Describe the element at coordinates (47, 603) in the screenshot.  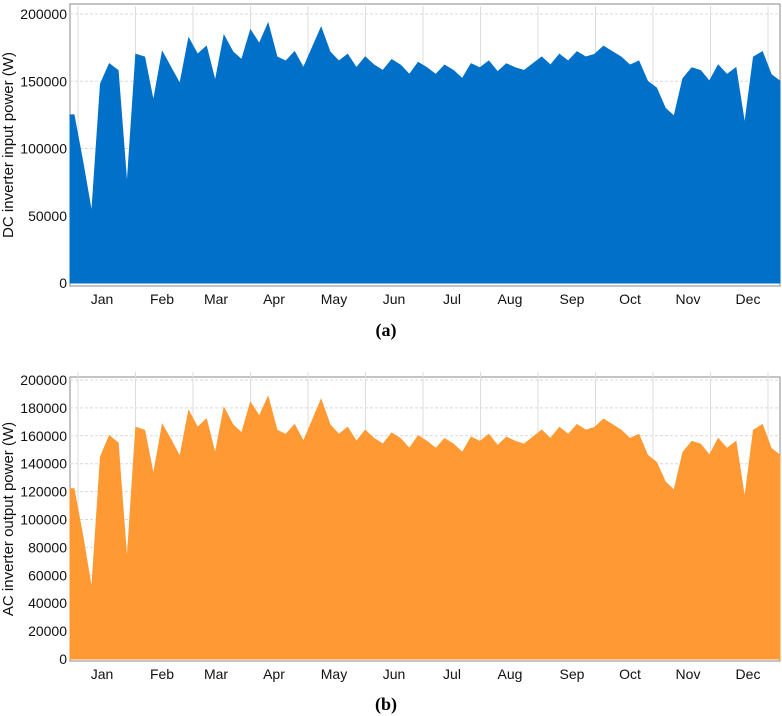
I see `y-tick-label: 40000` at that location.